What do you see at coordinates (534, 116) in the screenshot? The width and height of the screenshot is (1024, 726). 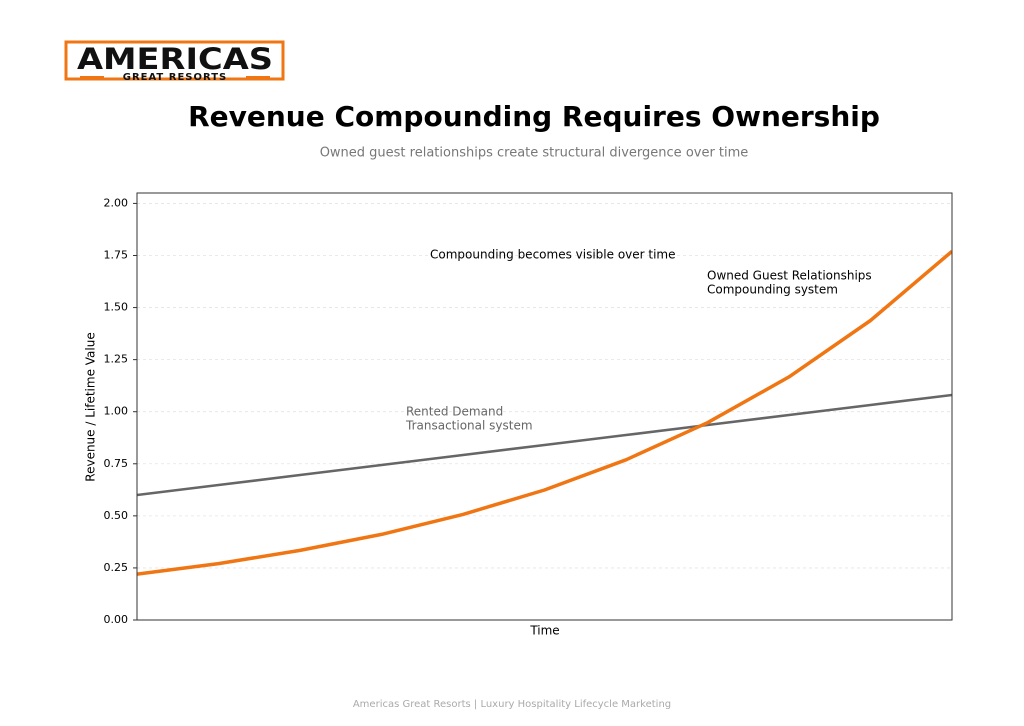 I see `chart-title: Revenue Compounding Requires Ownership` at bounding box center [534, 116].